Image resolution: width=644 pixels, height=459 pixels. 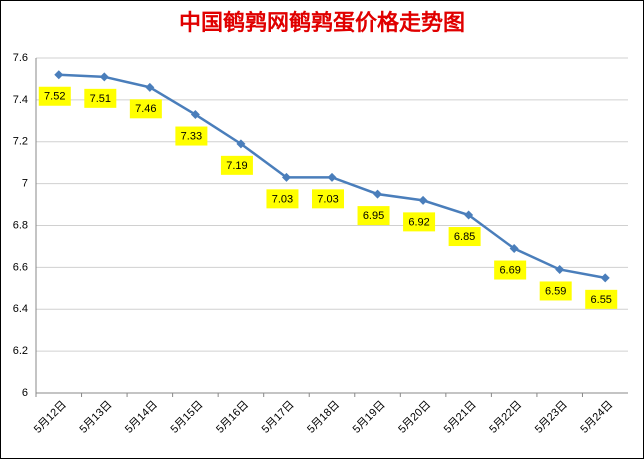 What do you see at coordinates (25, 393) in the screenshot?
I see `y-tick-label: 6` at bounding box center [25, 393].